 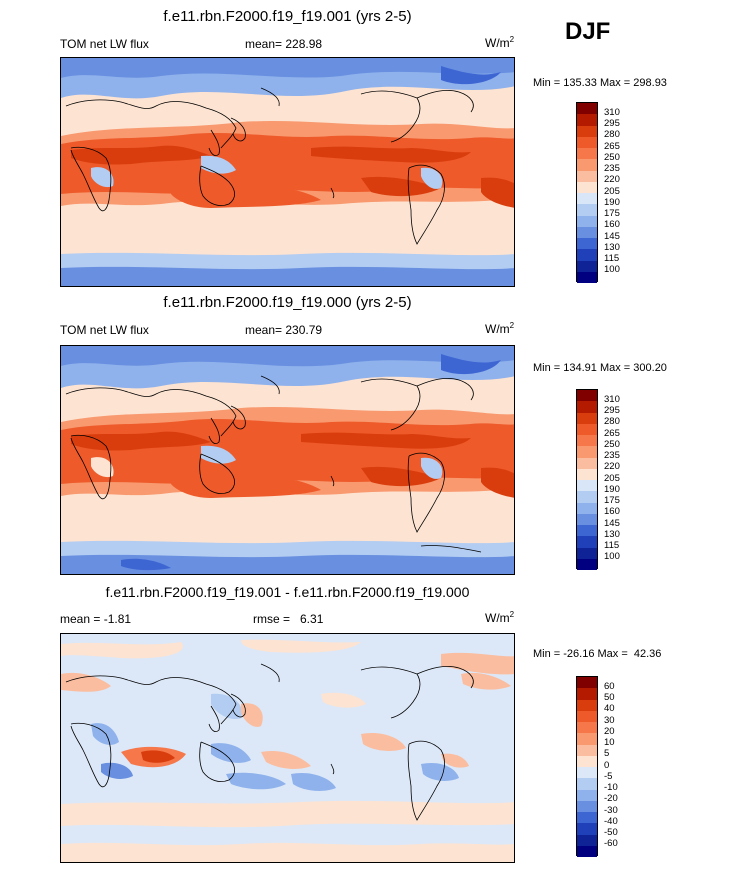 I want to click on panel-3-colorbar-label: -10, so click(x=611, y=787).